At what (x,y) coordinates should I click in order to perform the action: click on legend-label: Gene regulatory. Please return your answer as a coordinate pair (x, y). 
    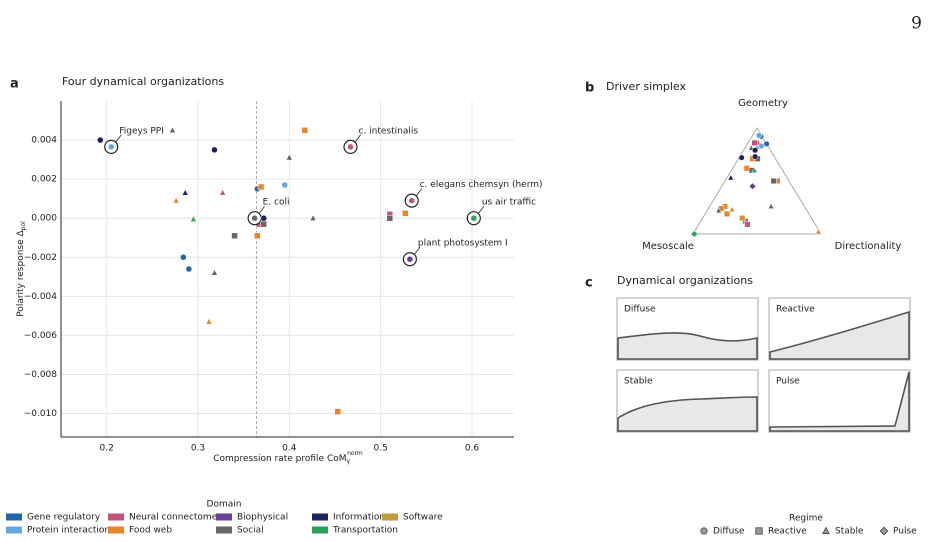
    Looking at the image, I should click on (64, 518).